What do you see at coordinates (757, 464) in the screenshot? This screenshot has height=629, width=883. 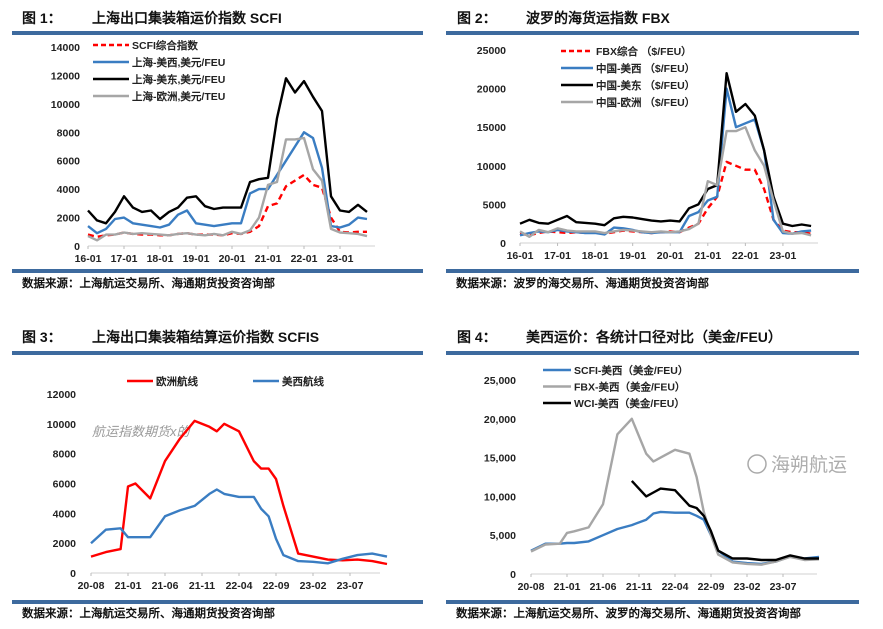 I see `wechat-icon` at bounding box center [757, 464].